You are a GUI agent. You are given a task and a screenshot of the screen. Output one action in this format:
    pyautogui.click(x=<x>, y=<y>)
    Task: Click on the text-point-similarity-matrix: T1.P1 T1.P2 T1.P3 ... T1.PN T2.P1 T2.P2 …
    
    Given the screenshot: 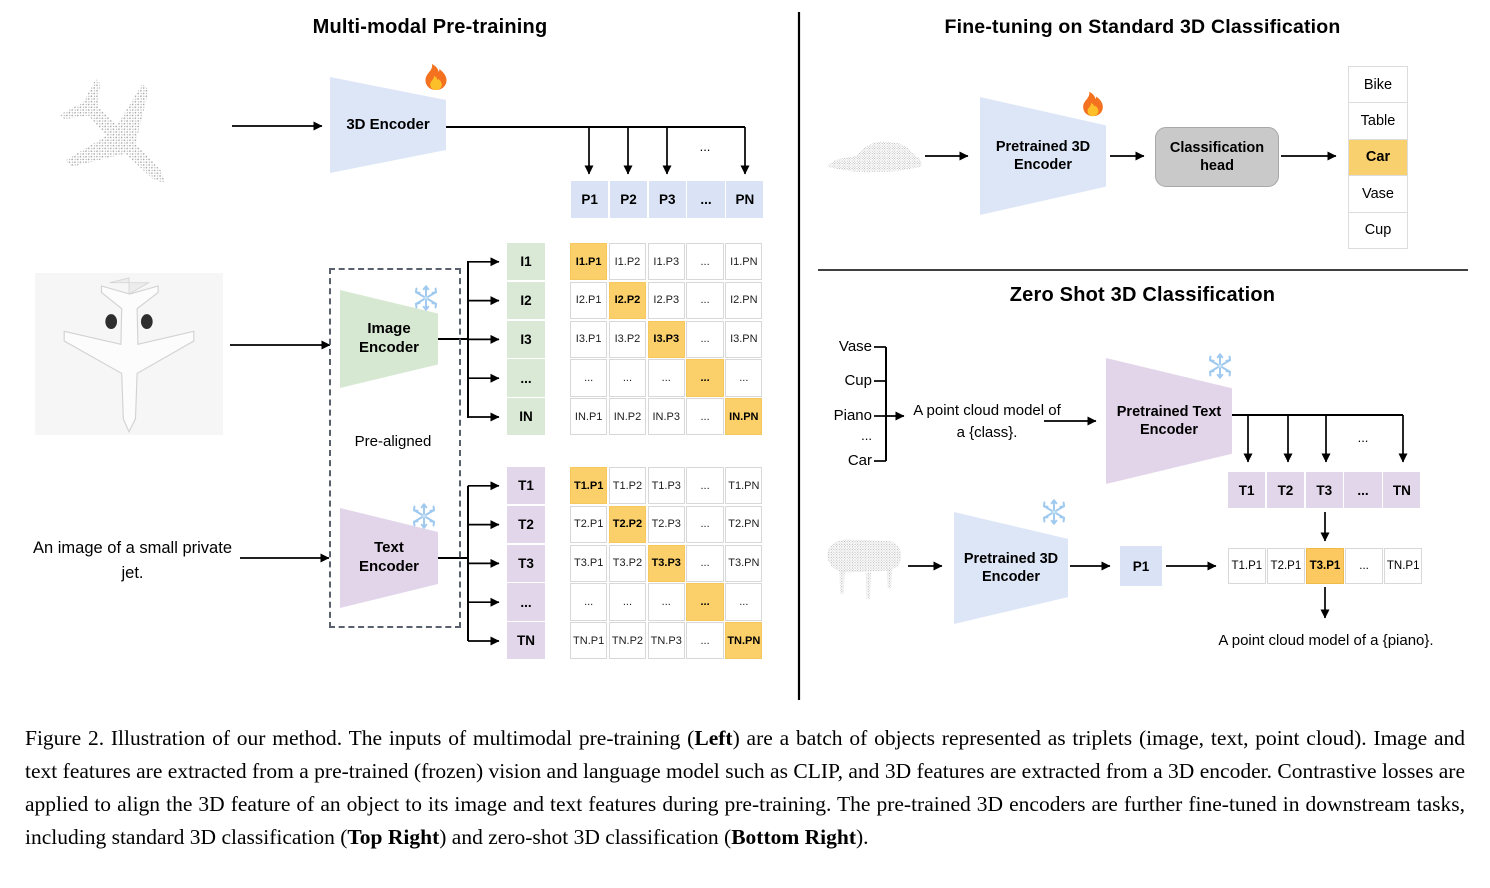 What is the action you would take?
    pyautogui.click(x=666, y=563)
    